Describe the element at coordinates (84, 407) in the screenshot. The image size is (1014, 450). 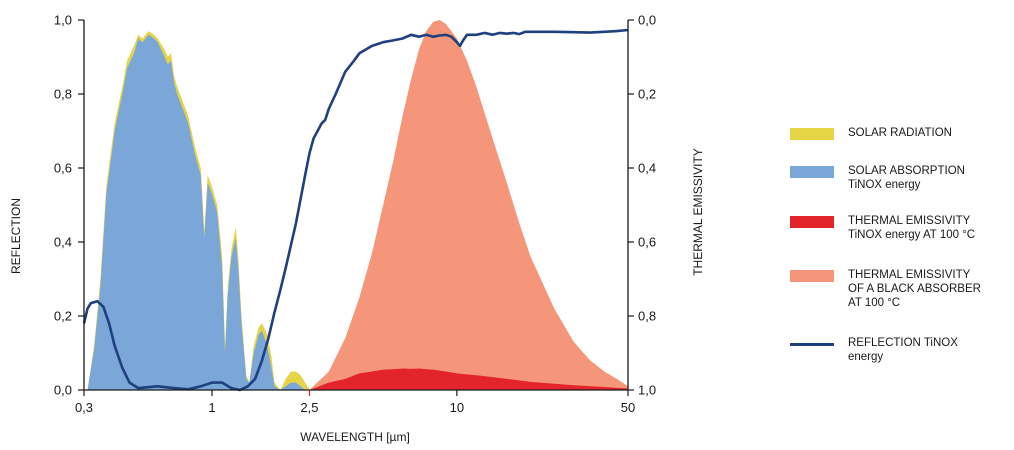
I see `x-tick-label: 0,3` at that location.